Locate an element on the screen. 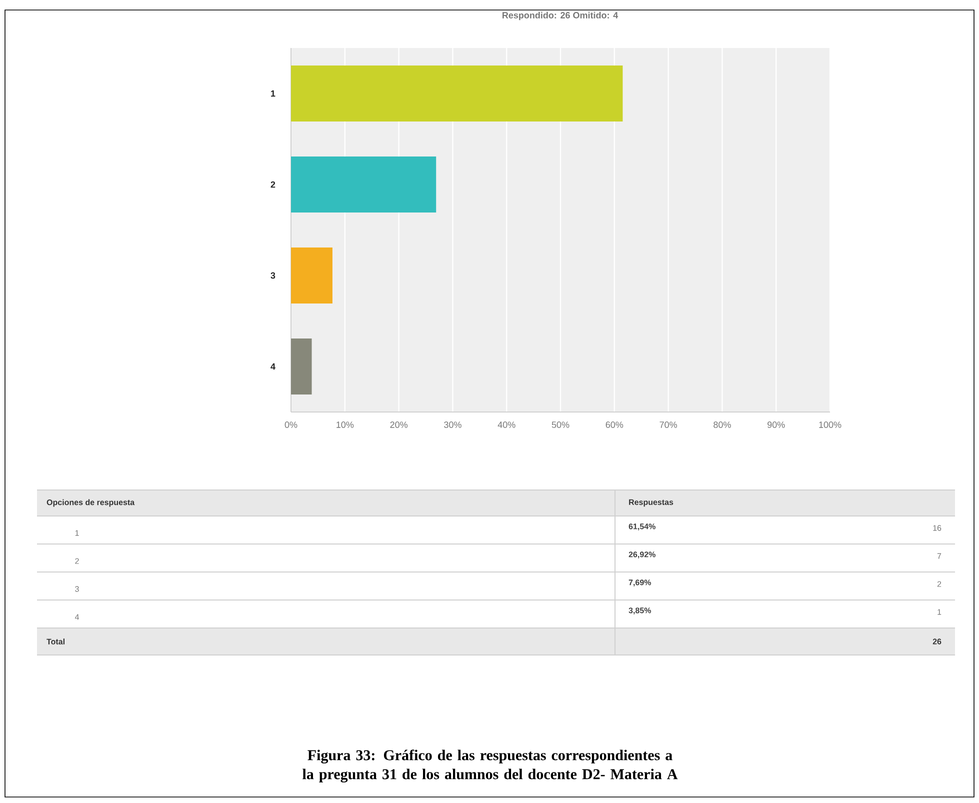  x-tick-label: 10% is located at coordinates (345, 425).